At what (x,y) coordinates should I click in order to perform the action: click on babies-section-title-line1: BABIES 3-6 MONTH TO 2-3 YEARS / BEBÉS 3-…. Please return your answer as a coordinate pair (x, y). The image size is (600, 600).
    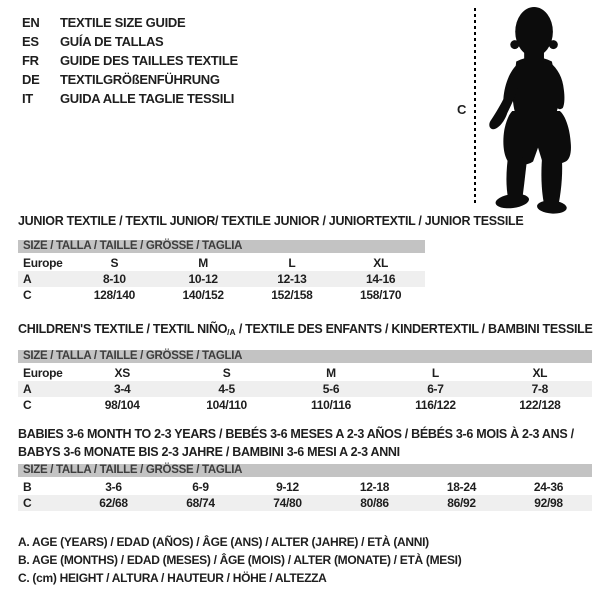
    Looking at the image, I should click on (296, 434).